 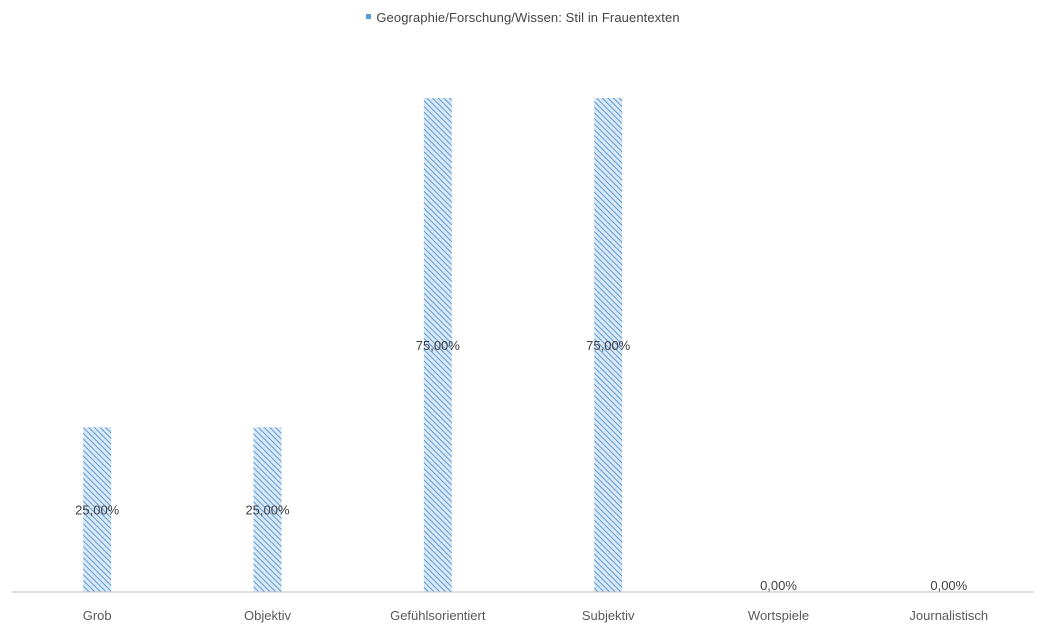 What do you see at coordinates (438, 615) in the screenshot?
I see `category-tick-label: Gefühlsorientiert` at bounding box center [438, 615].